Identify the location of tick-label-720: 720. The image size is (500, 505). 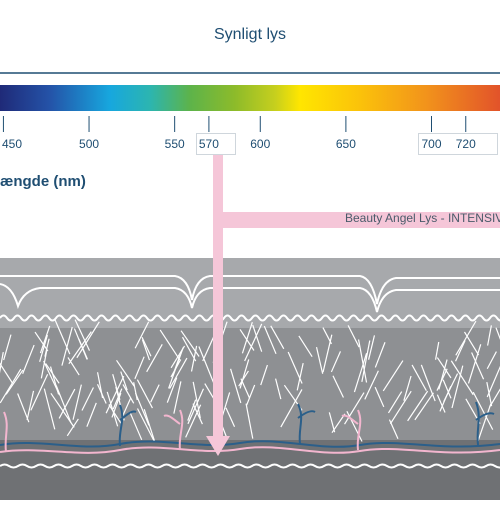
(465, 144).